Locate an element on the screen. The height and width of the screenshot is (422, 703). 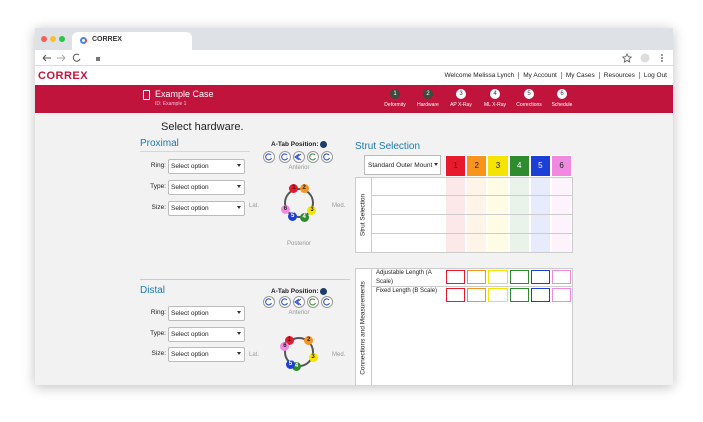
max-dot is located at coordinates (62, 39).